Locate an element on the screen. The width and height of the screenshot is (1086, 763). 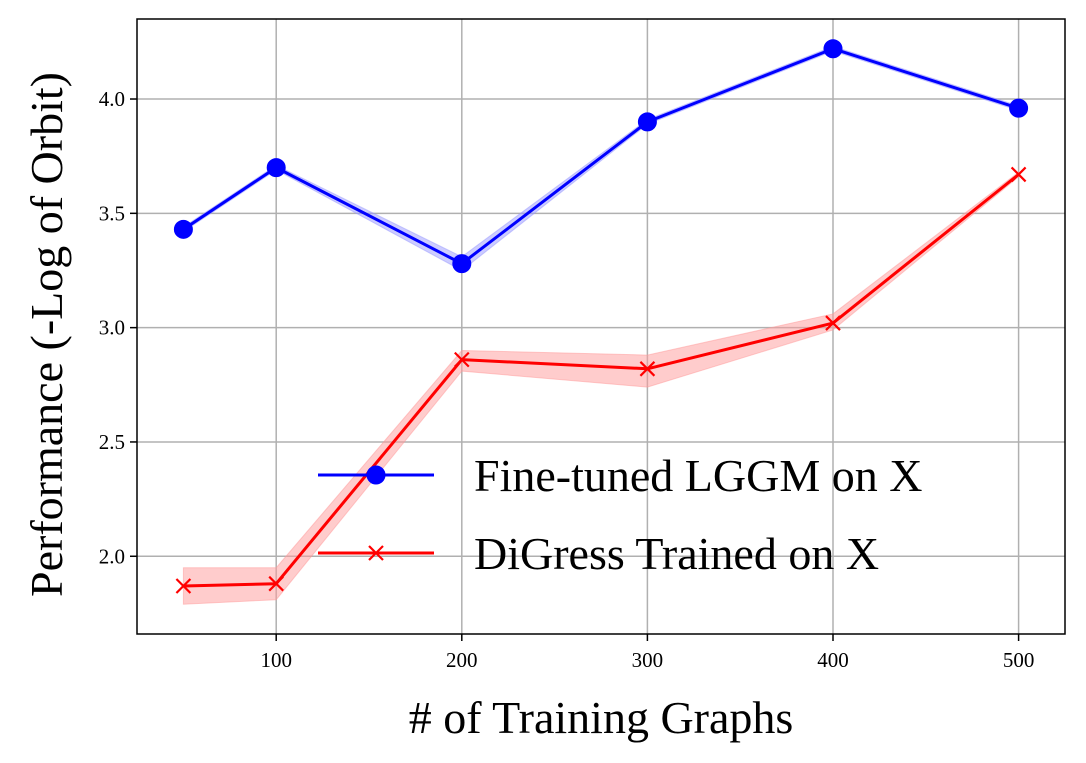
y-tick-label: 3.5 is located at coordinates (112, 213).